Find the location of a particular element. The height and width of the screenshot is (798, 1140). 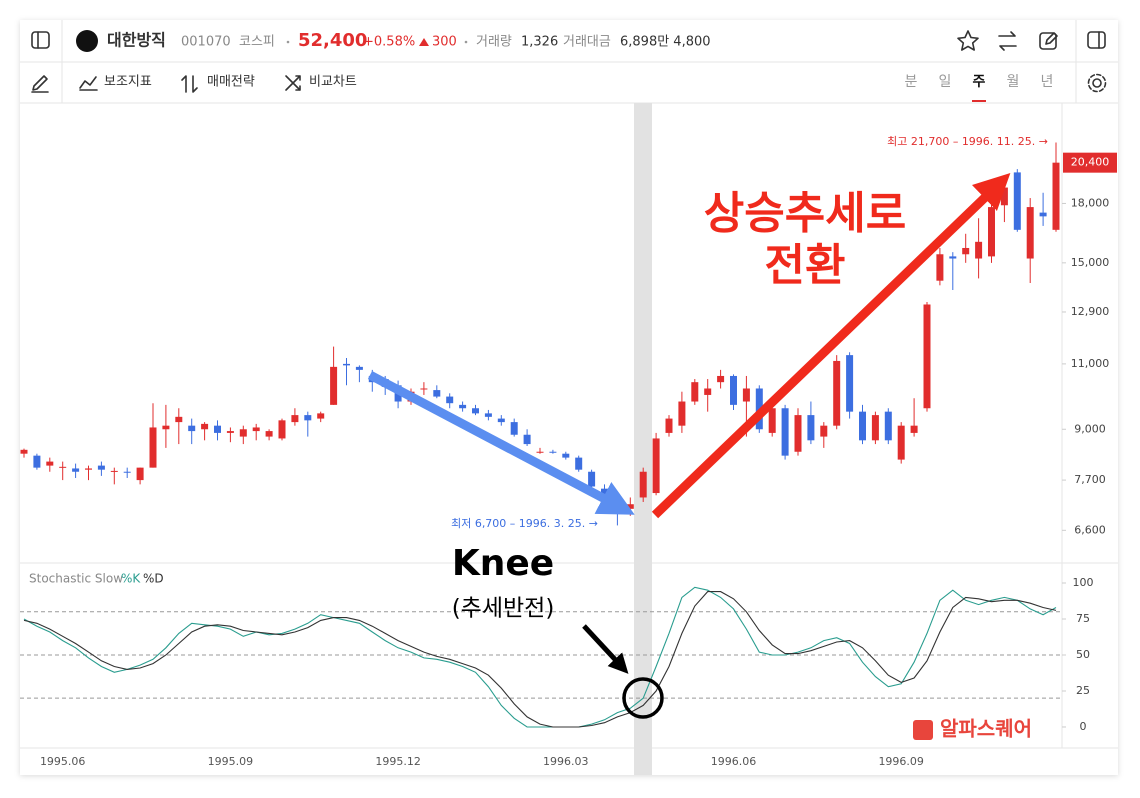

y-tick-label: 50 is located at coordinates (1083, 654).